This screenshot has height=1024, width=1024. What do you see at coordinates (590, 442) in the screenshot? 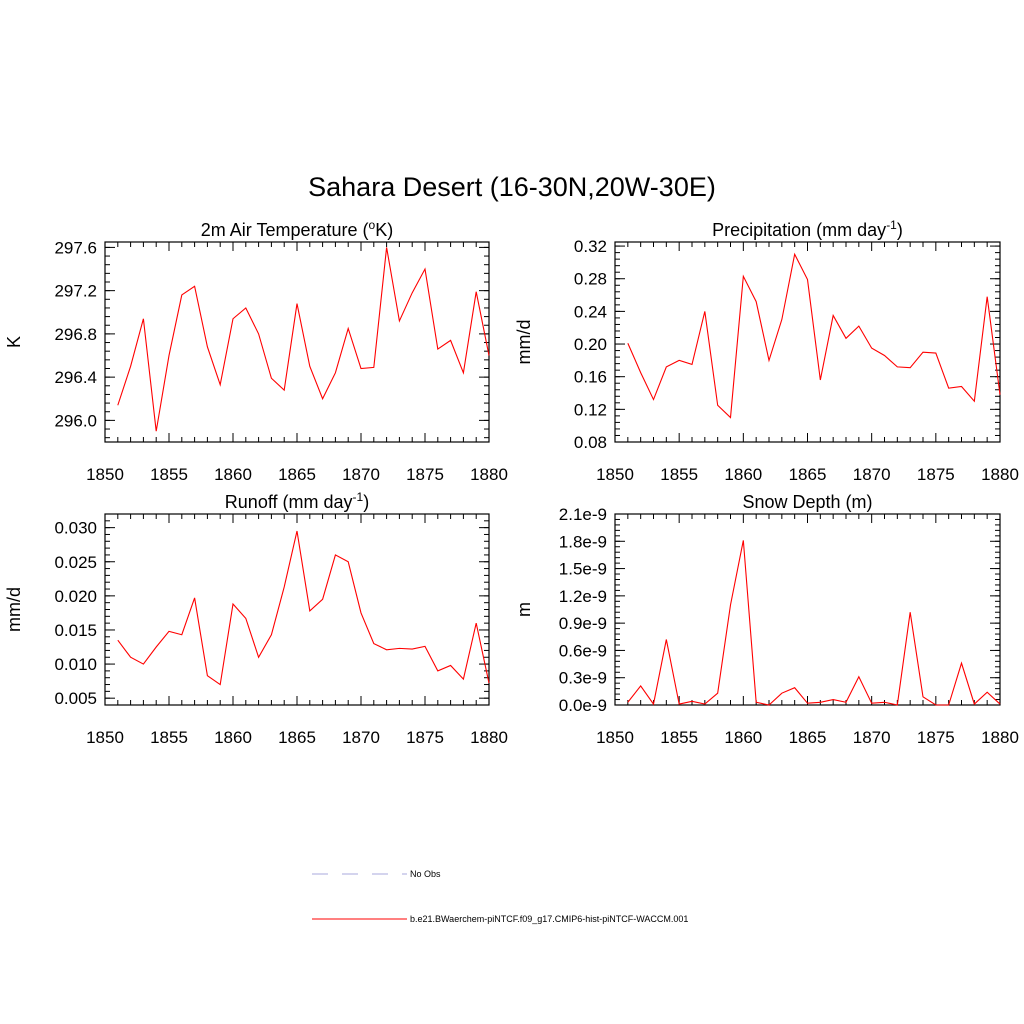
I see `y-tick-label: 0.08` at bounding box center [590, 442].